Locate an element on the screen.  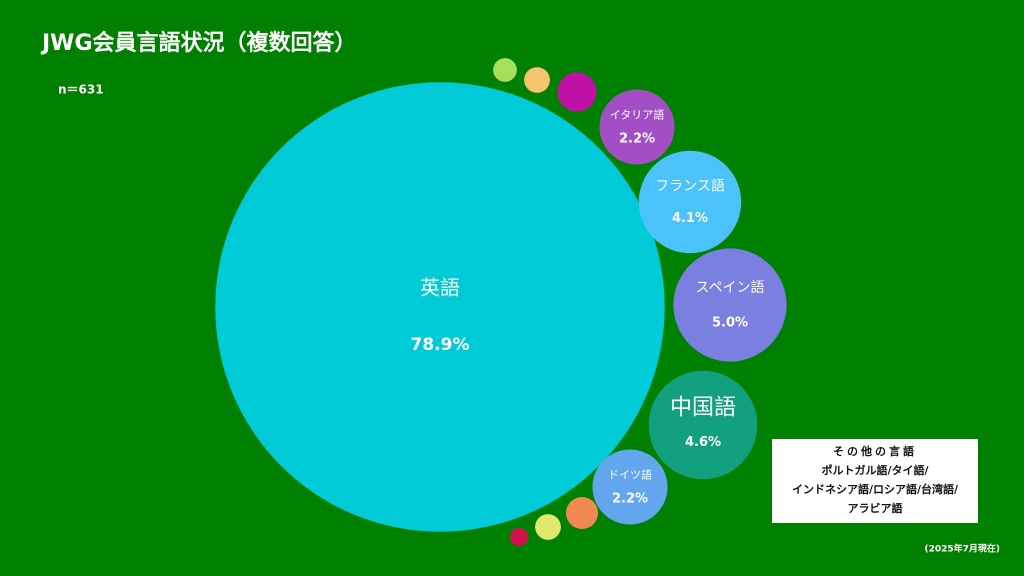
note-line: ポルトガル語/タイ語/ is located at coordinates (875, 470).